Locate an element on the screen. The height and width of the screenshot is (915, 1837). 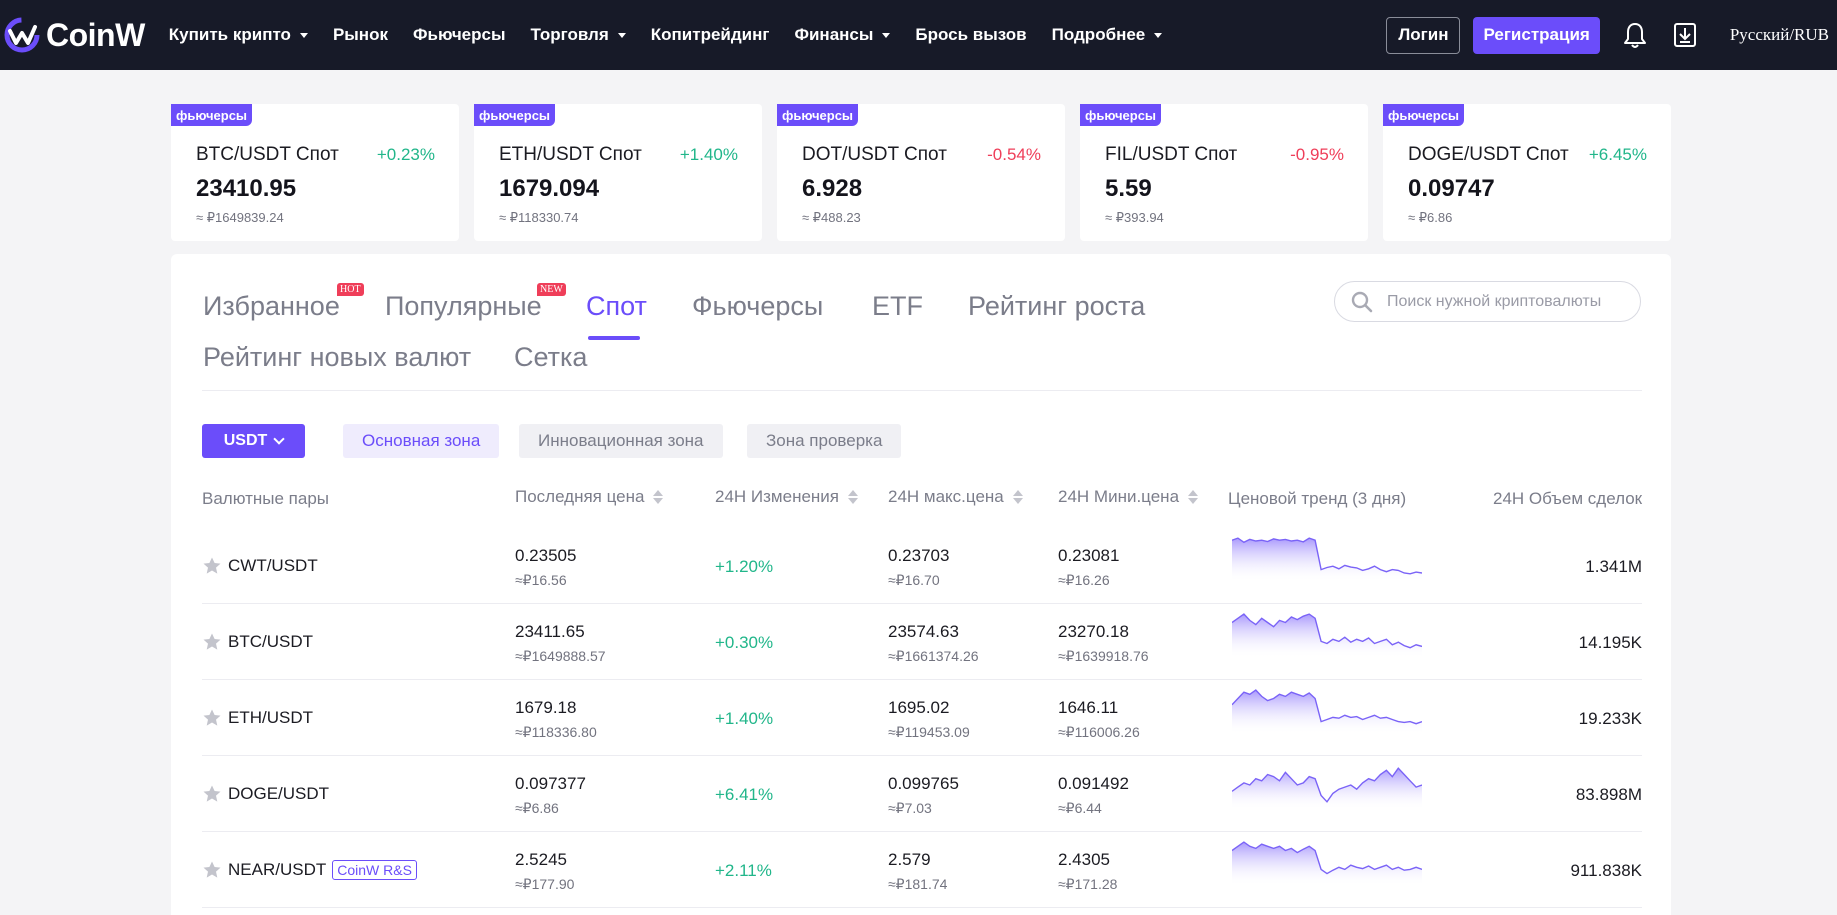
login-button: Логин is located at coordinates (1423, 35).